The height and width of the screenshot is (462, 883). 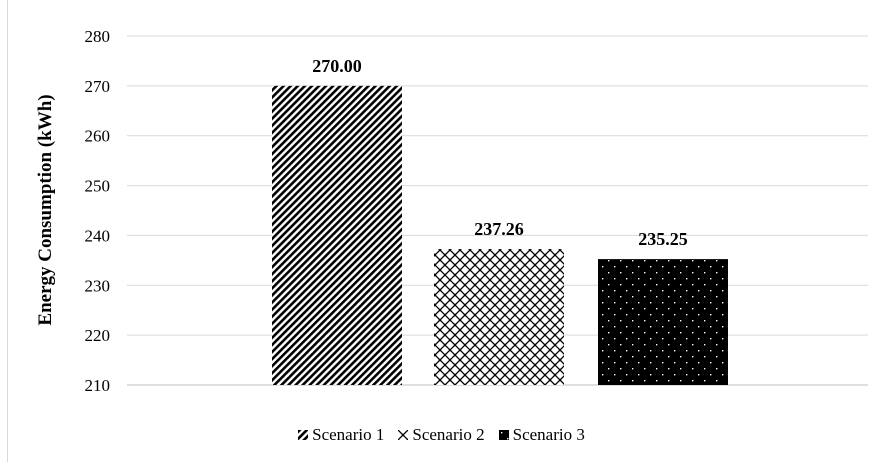 What do you see at coordinates (348, 434) in the screenshot?
I see `legend-label: Scenario 1` at bounding box center [348, 434].